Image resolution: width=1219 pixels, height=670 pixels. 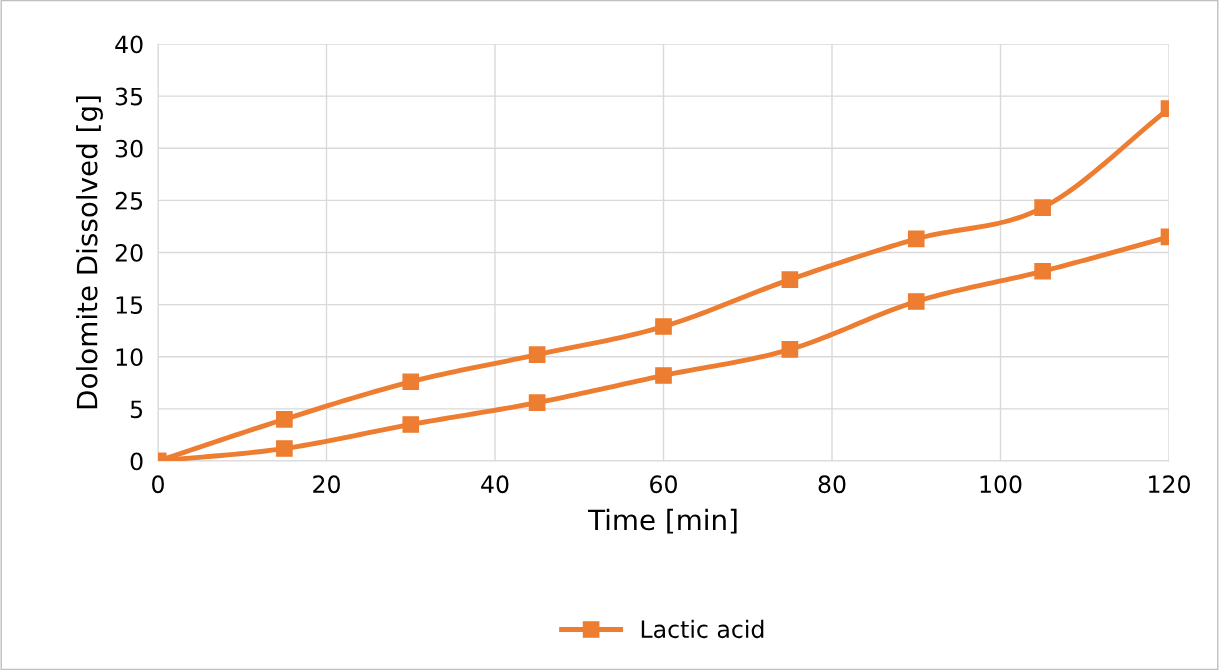 I want to click on y-axis-title: Dolomite Dissolved [g], so click(x=89, y=252).